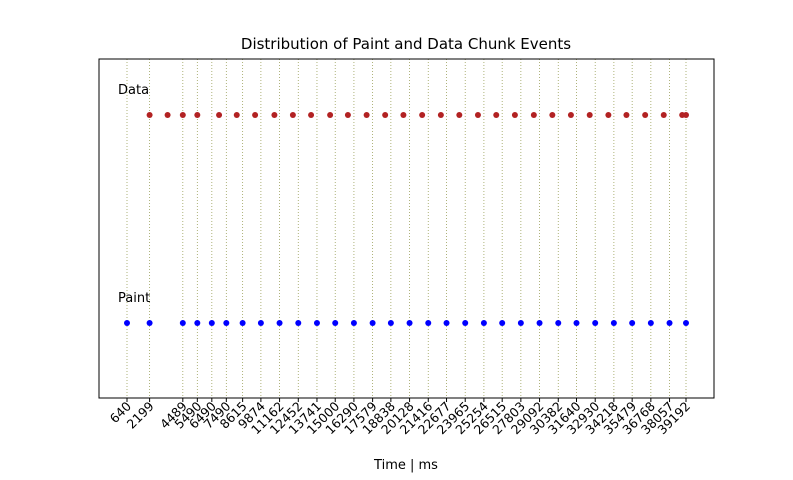 This screenshot has height=480, width=793. I want to click on x-axis-label: Time | ms, so click(405, 465).